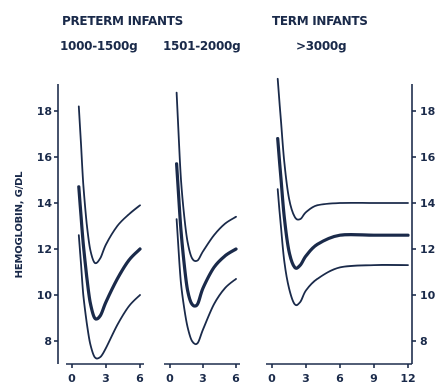 The image size is (448, 390). Describe the element at coordinates (45, 203) in the screenshot. I see `y-tick-label-left-14: 14` at that location.